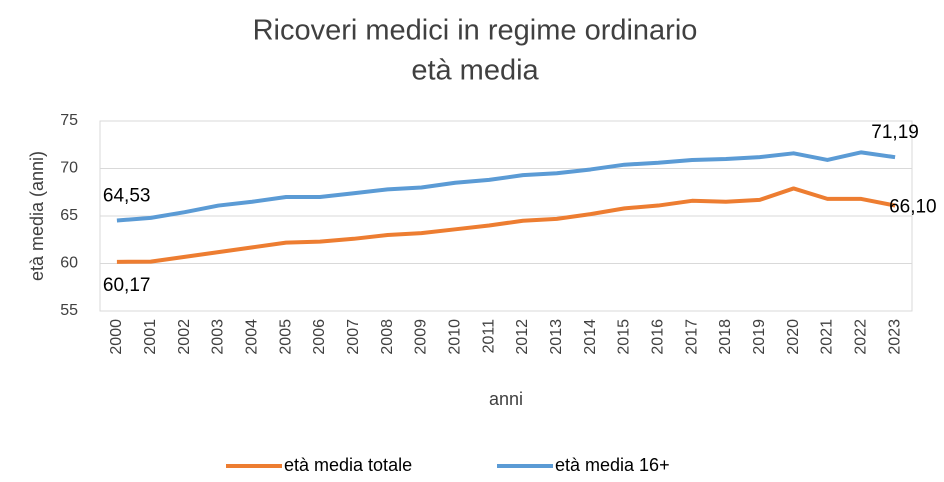 This screenshot has width=944, height=482. Describe the element at coordinates (127, 195) in the screenshot. I see `data-label: 64,53` at that location.